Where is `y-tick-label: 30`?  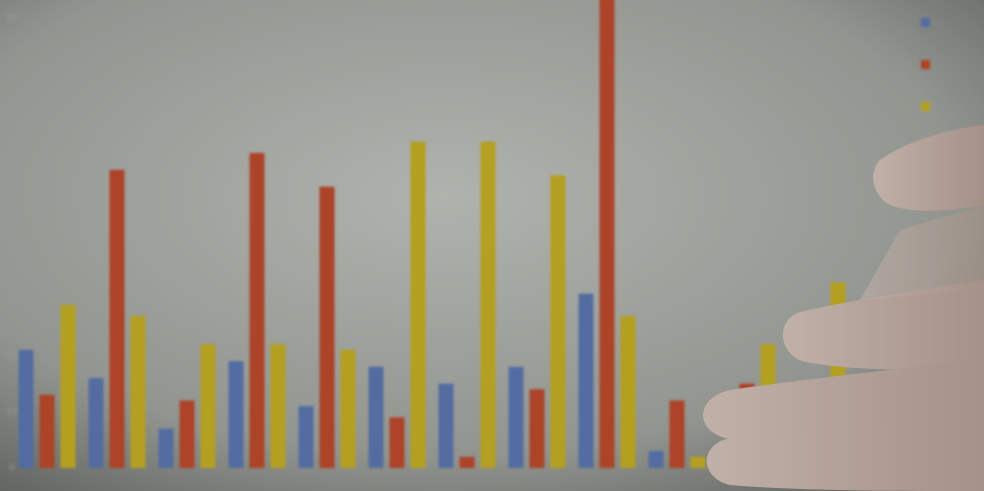
y-tick-label: 30 is located at coordinates (12, 300).